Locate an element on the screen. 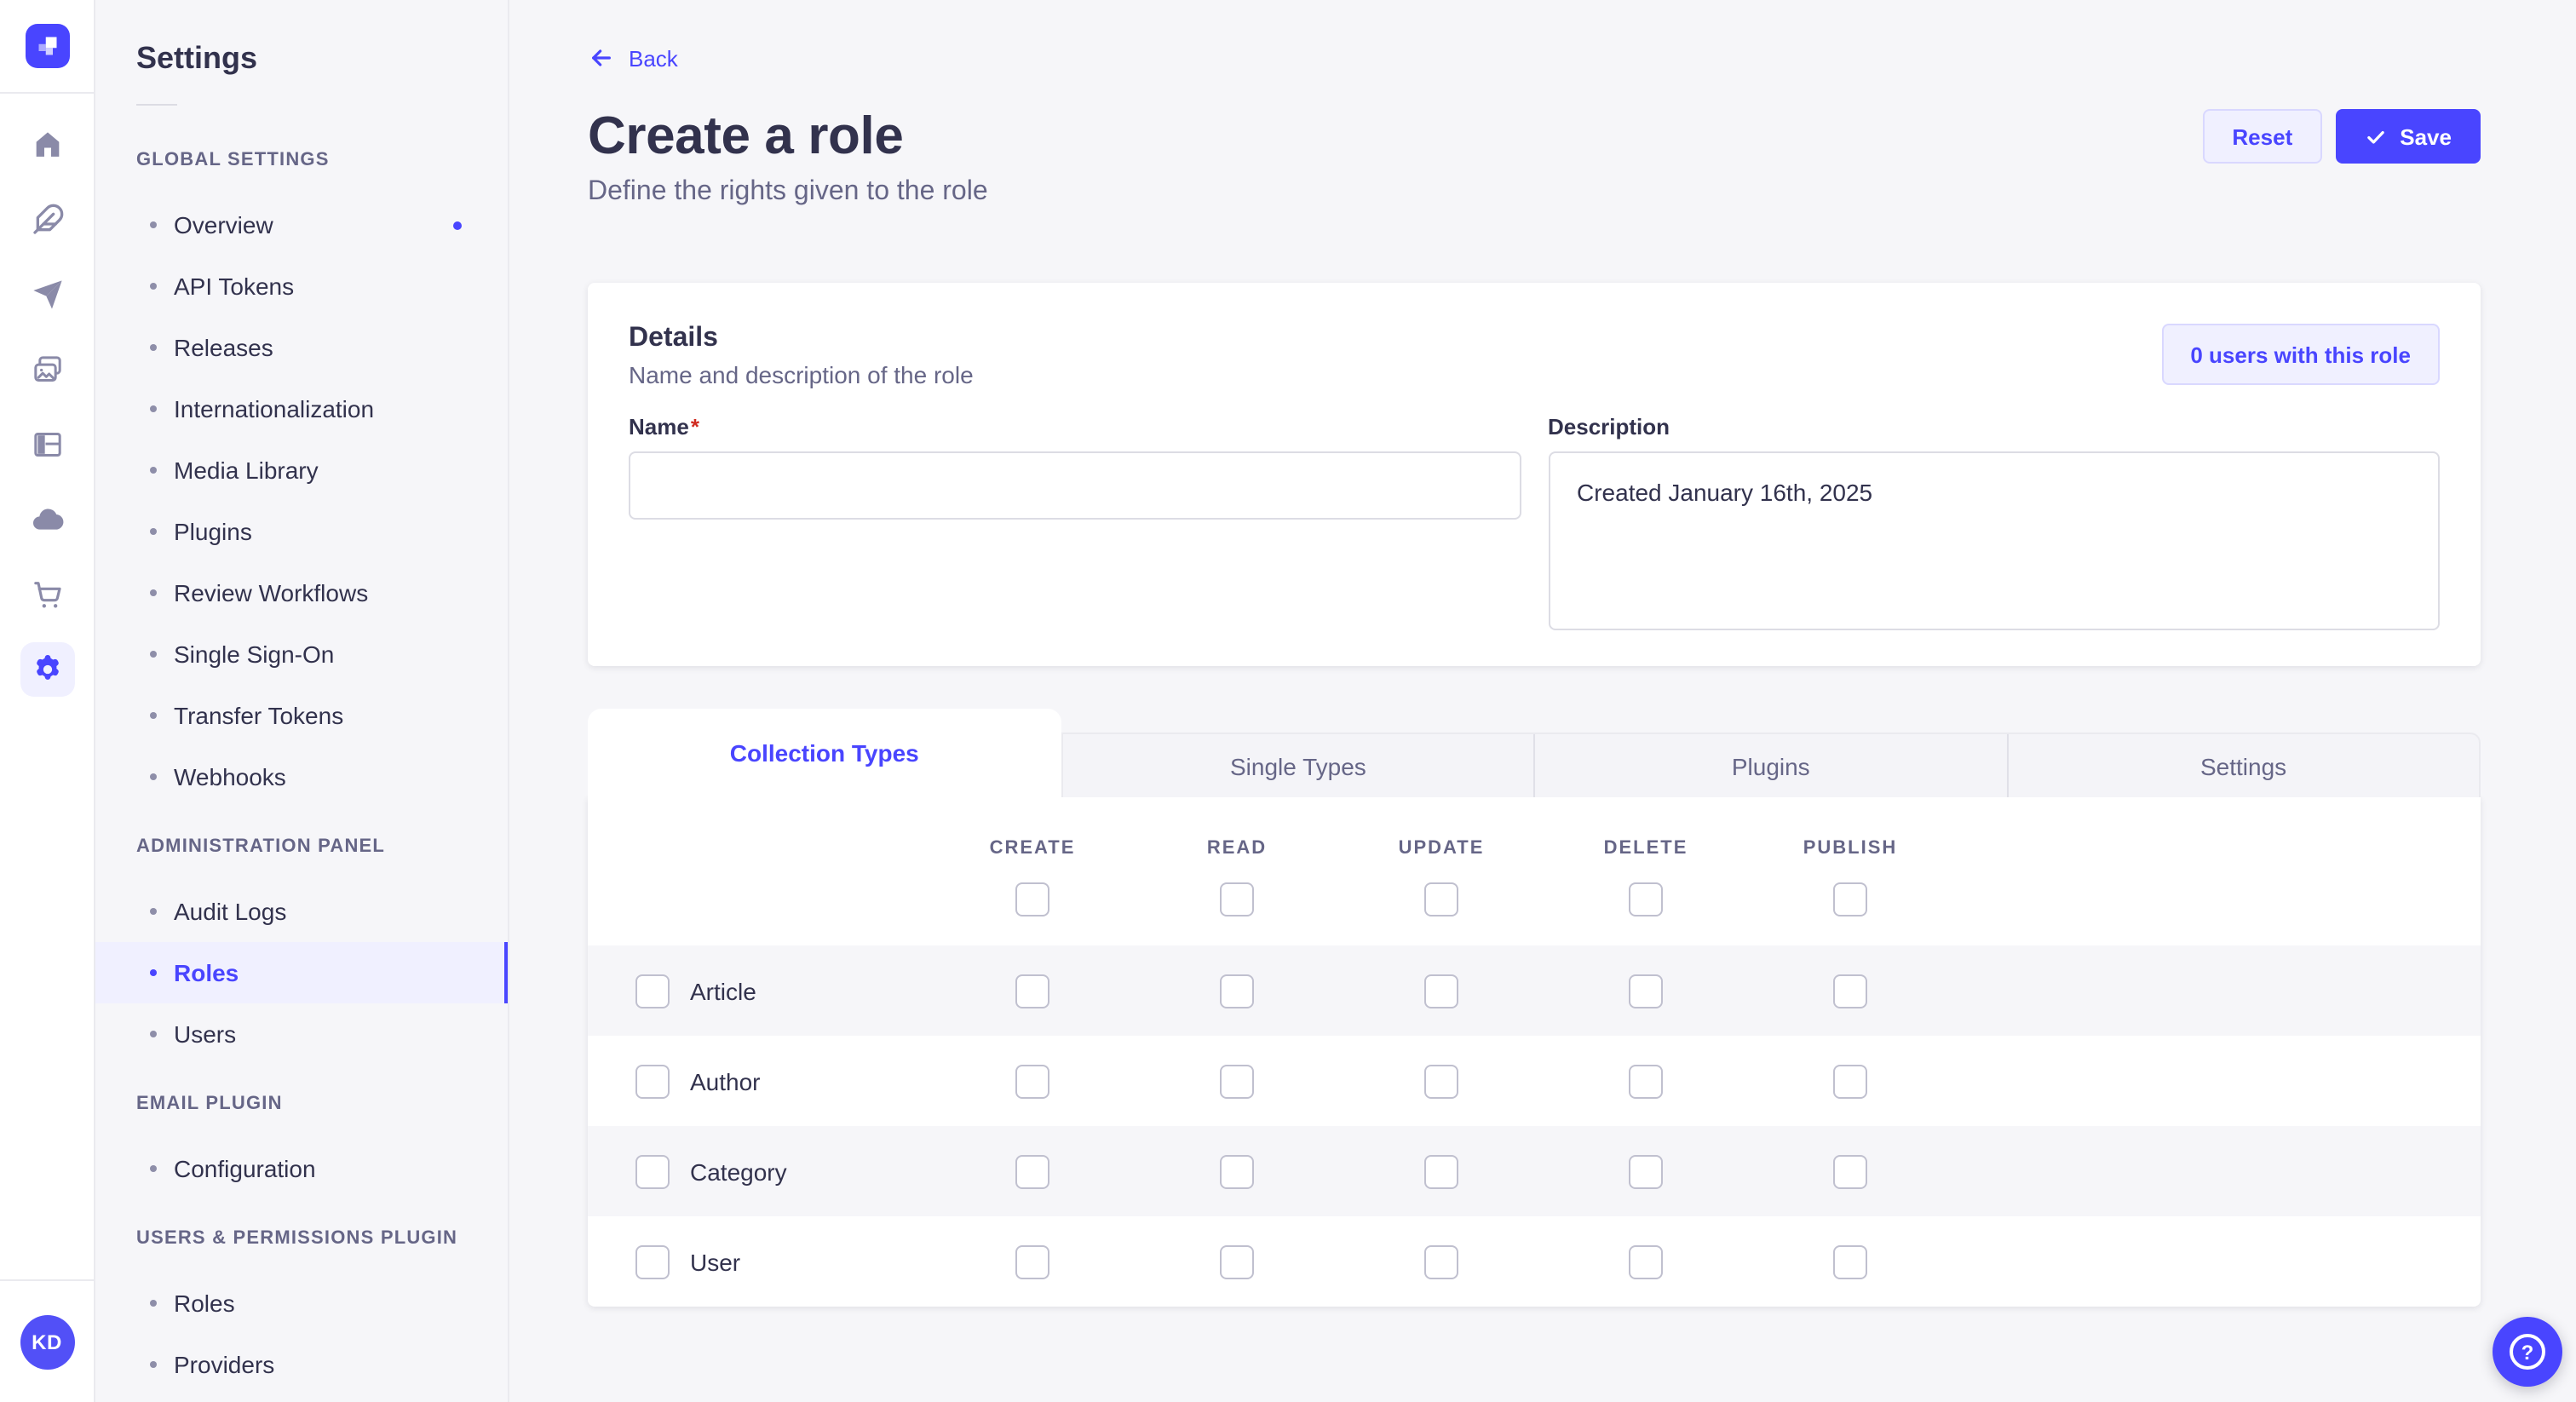 The height and width of the screenshot is (1402, 2576). category-publish-checkbox is located at coordinates (1850, 1171).